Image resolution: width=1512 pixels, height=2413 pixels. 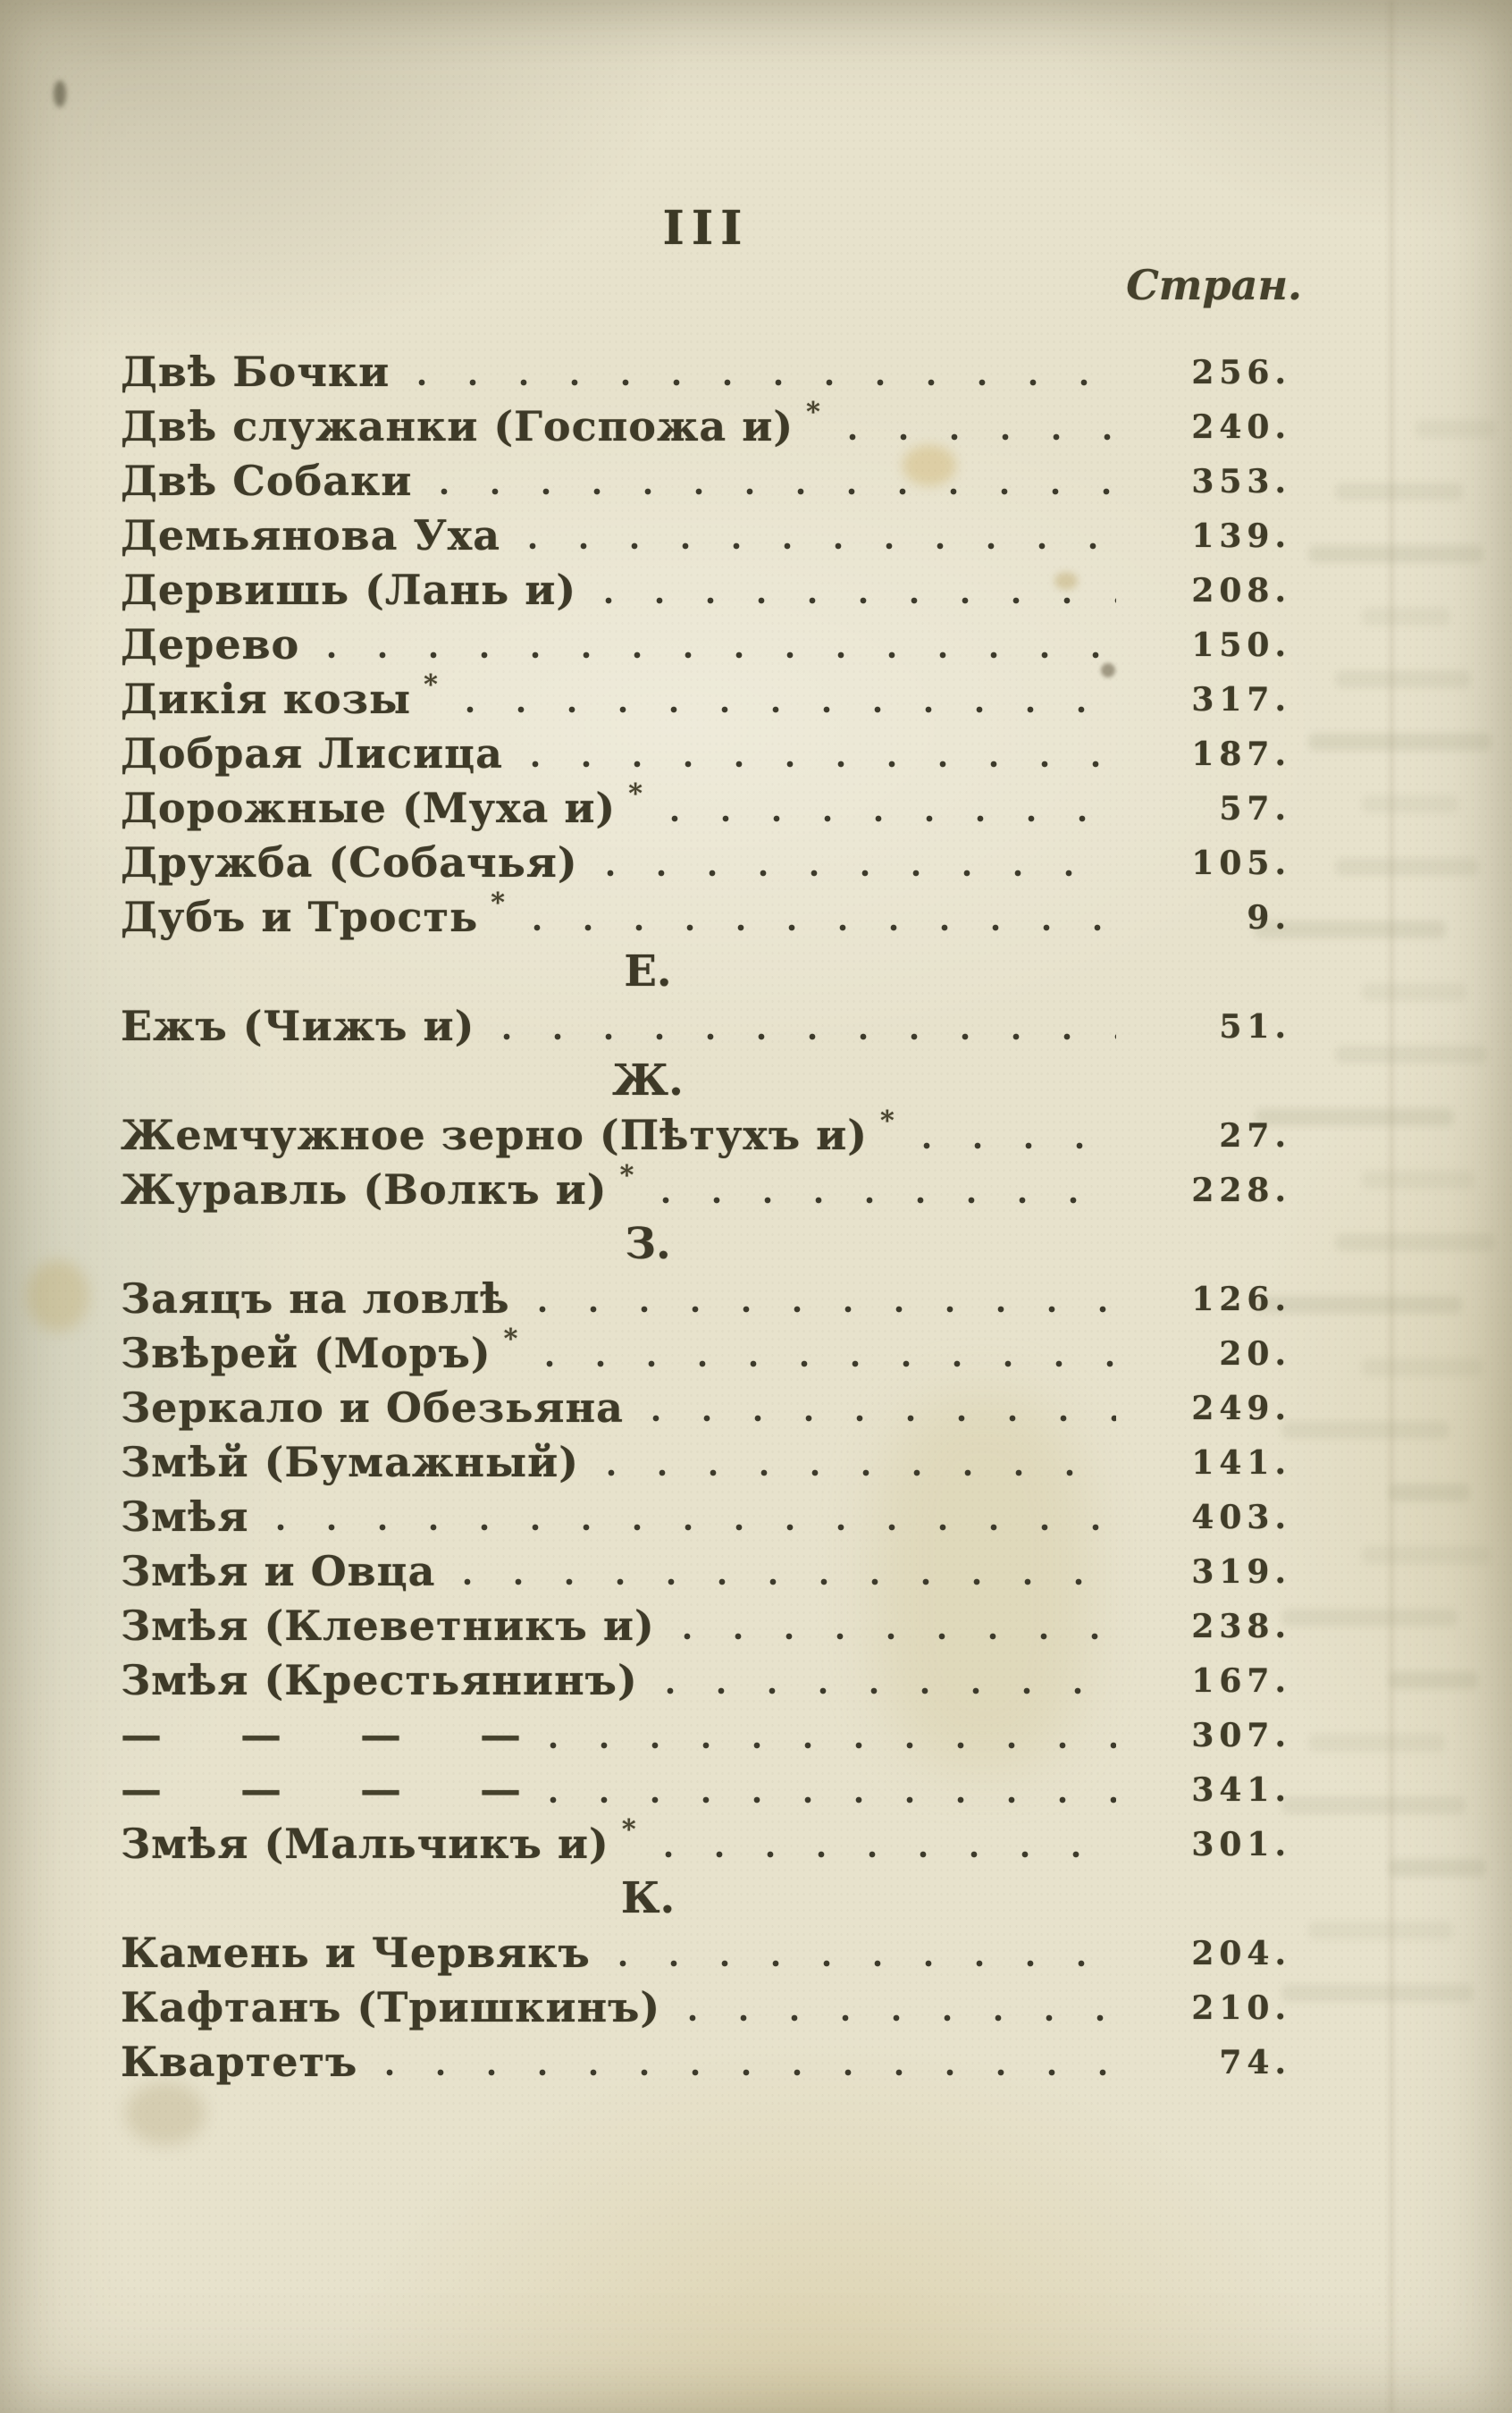 What do you see at coordinates (239, 2062) in the screenshot?
I see `fable-title: Квартетъ` at bounding box center [239, 2062].